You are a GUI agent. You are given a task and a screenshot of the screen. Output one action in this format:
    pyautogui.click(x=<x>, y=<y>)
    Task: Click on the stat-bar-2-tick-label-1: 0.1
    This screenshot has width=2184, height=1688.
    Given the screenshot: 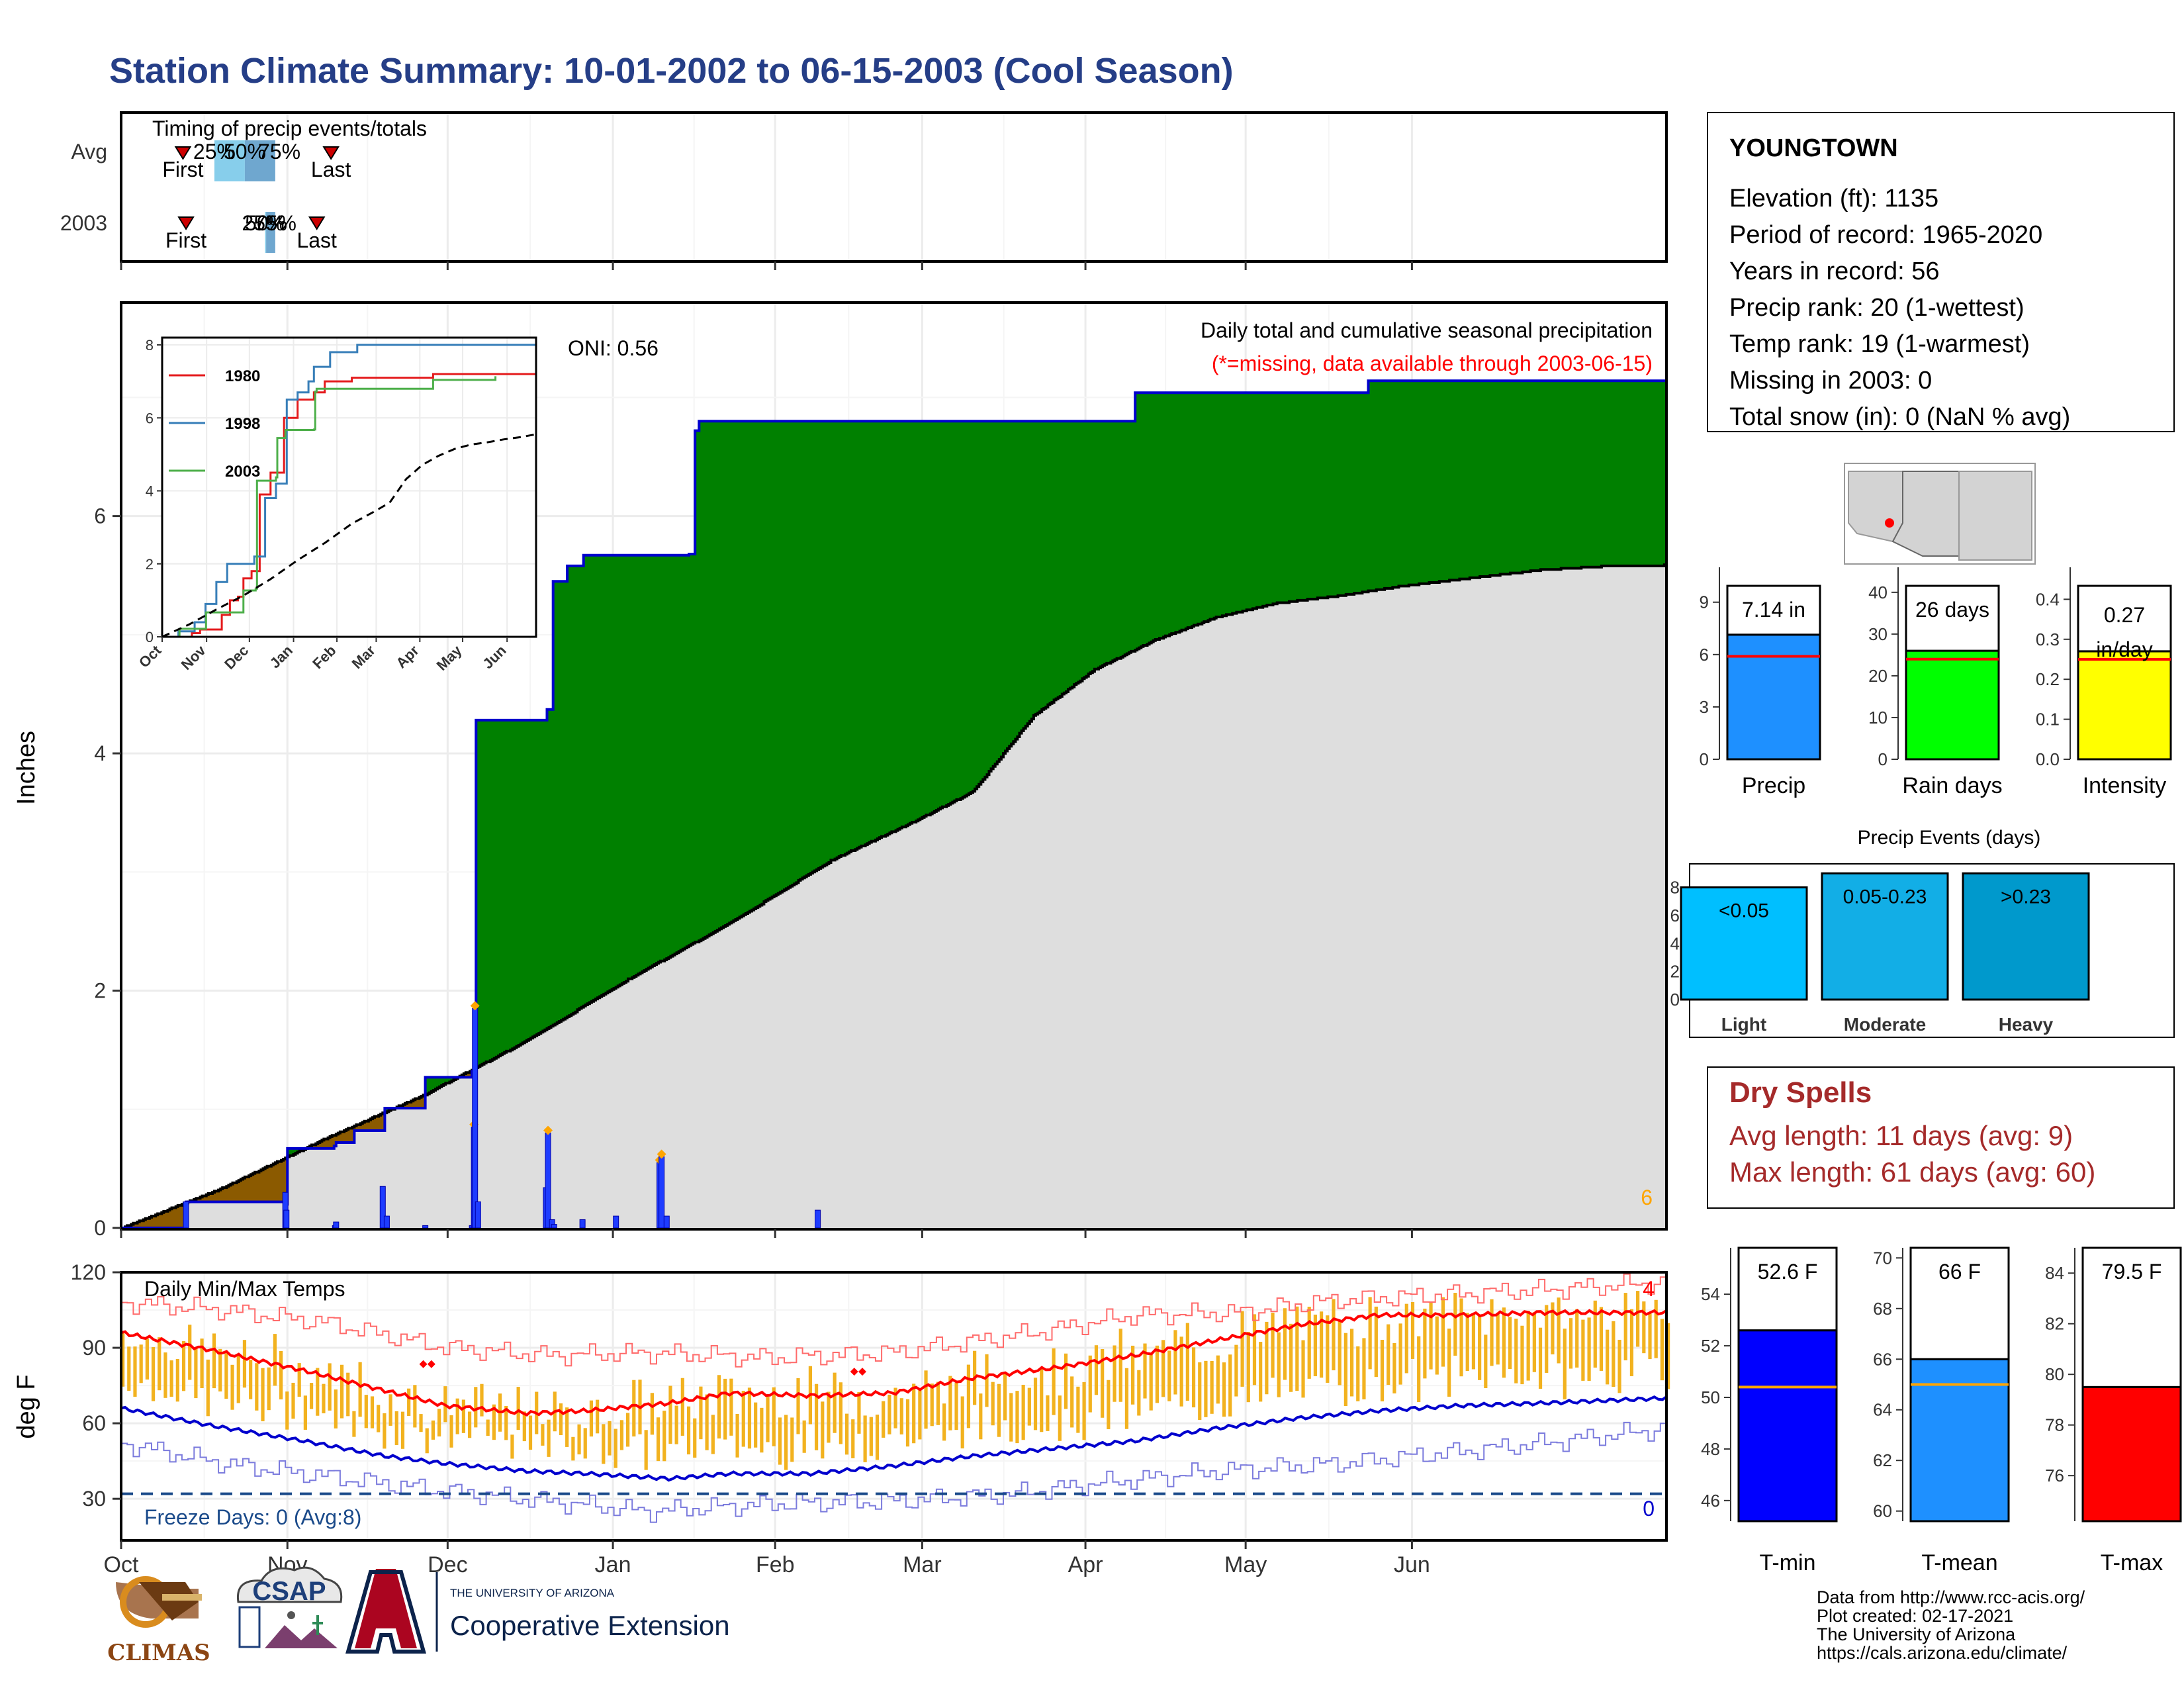 What is the action you would take?
    pyautogui.click(x=2048, y=719)
    